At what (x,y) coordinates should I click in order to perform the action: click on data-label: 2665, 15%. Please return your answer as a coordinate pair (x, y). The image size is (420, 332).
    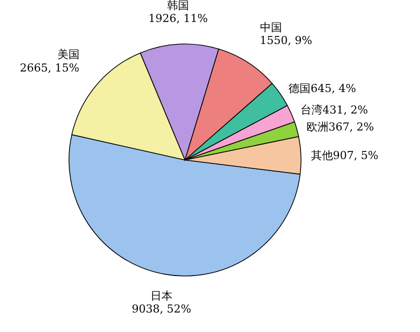
    Looking at the image, I should click on (50, 67).